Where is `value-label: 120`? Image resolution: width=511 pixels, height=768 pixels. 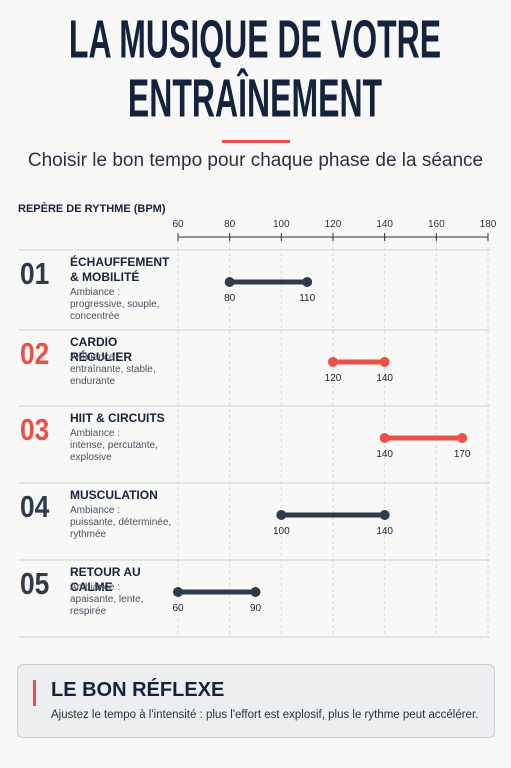
value-label: 120 is located at coordinates (333, 378).